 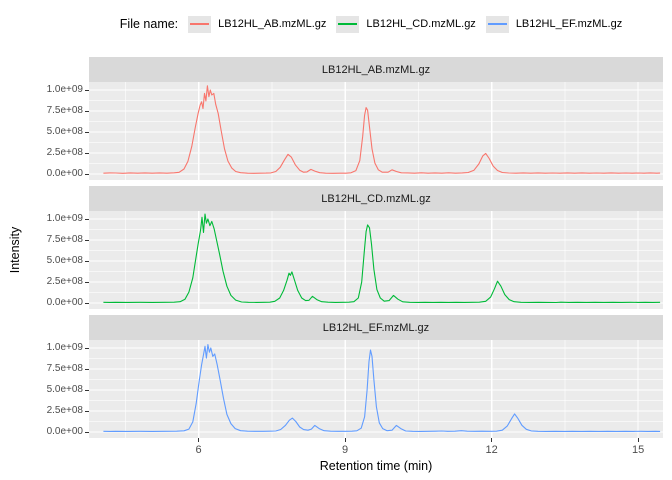 What do you see at coordinates (421, 24) in the screenshot?
I see `legend-item-label: LB12HL_CD.mzML.gz` at bounding box center [421, 24].